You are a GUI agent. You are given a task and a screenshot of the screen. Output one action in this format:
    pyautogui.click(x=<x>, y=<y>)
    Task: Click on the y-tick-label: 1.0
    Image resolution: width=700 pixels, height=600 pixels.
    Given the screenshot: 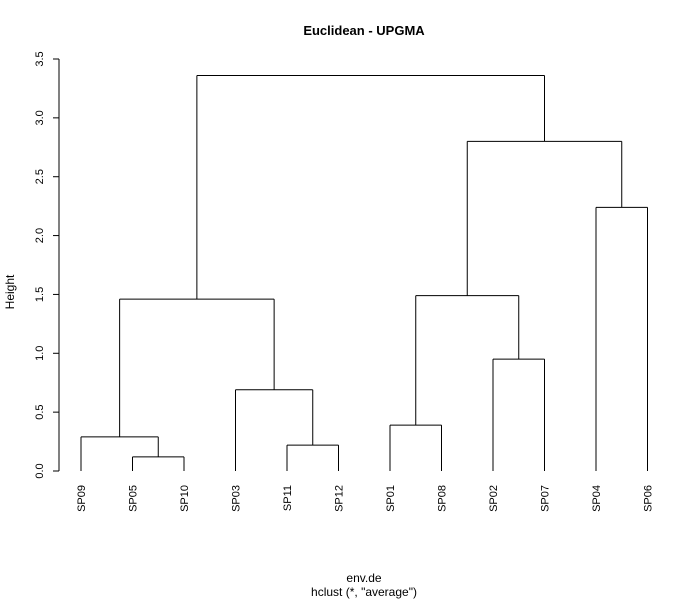 What is the action you would take?
    pyautogui.click(x=40, y=353)
    